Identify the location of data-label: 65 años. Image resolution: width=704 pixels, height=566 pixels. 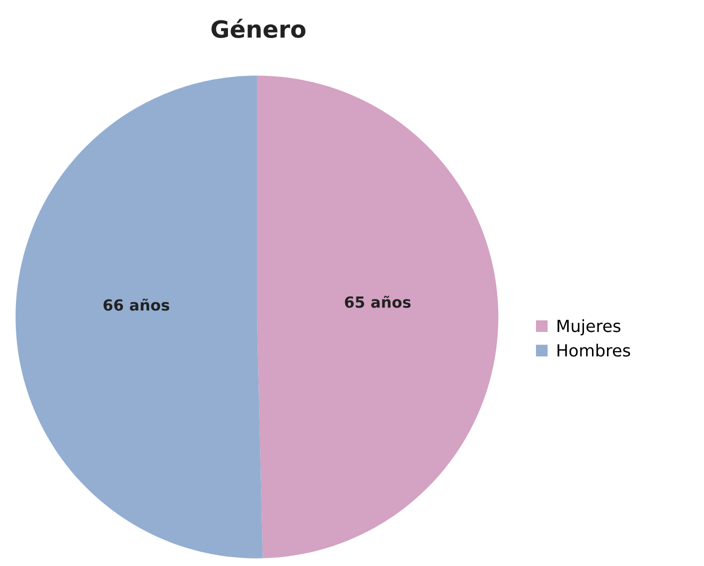
(377, 302).